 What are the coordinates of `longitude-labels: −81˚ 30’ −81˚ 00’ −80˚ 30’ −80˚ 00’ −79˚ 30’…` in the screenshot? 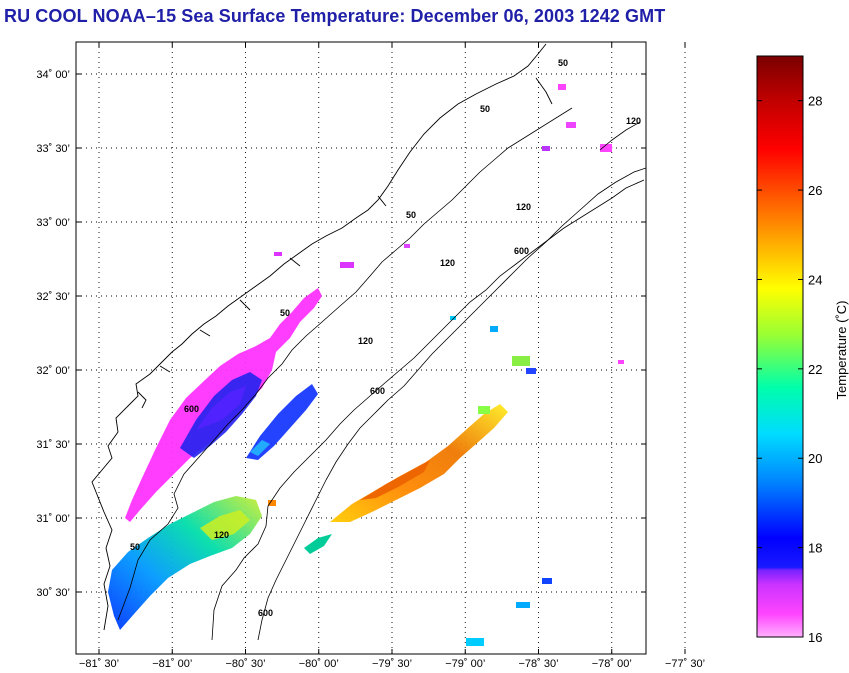 It's located at (392, 664).